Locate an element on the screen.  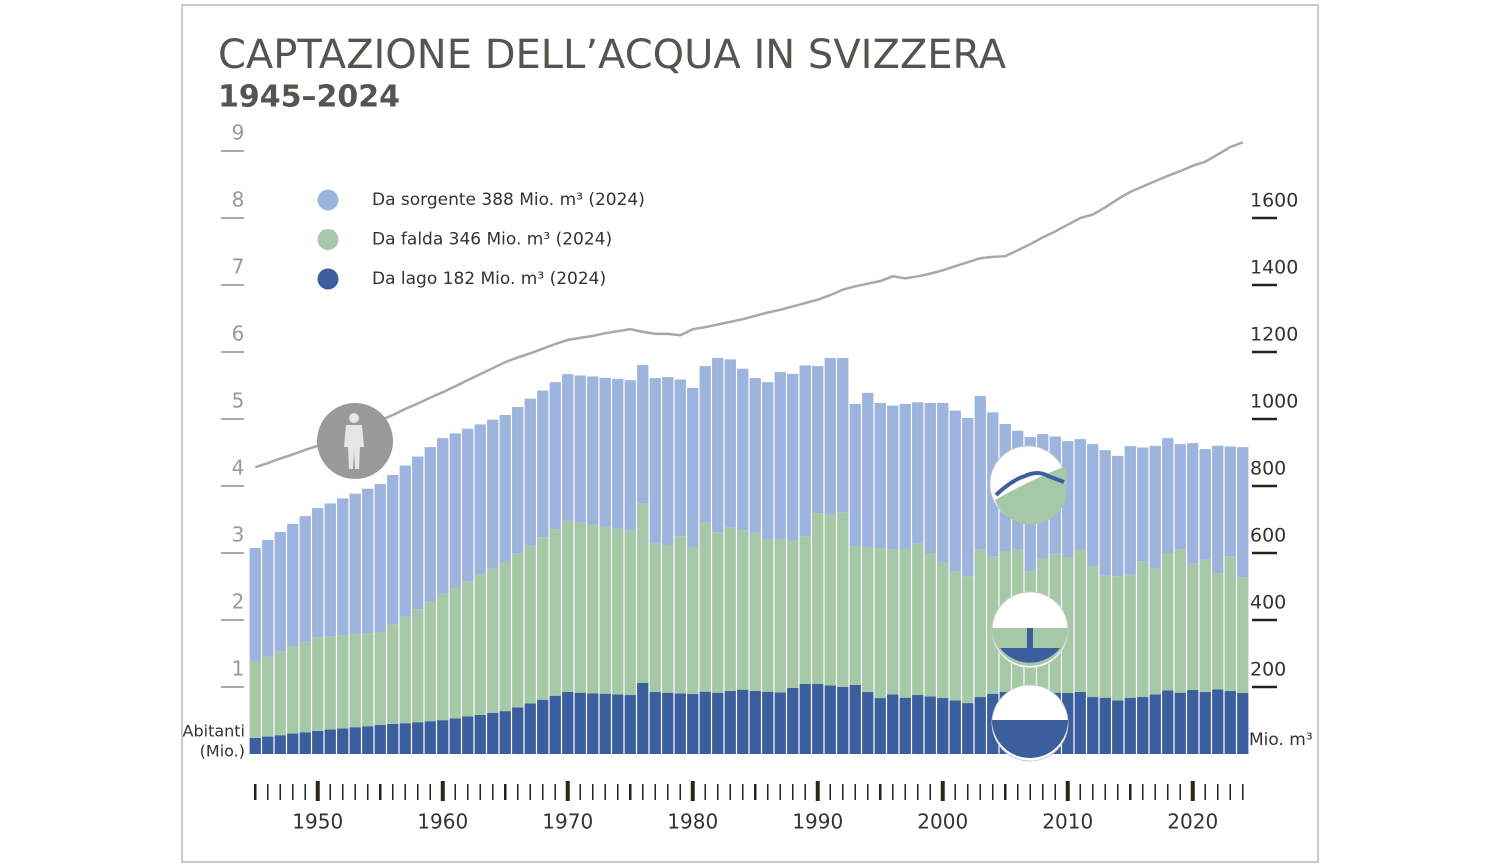
legend-label: Da falda 346 Mio. m³ (2024) is located at coordinates (492, 240).